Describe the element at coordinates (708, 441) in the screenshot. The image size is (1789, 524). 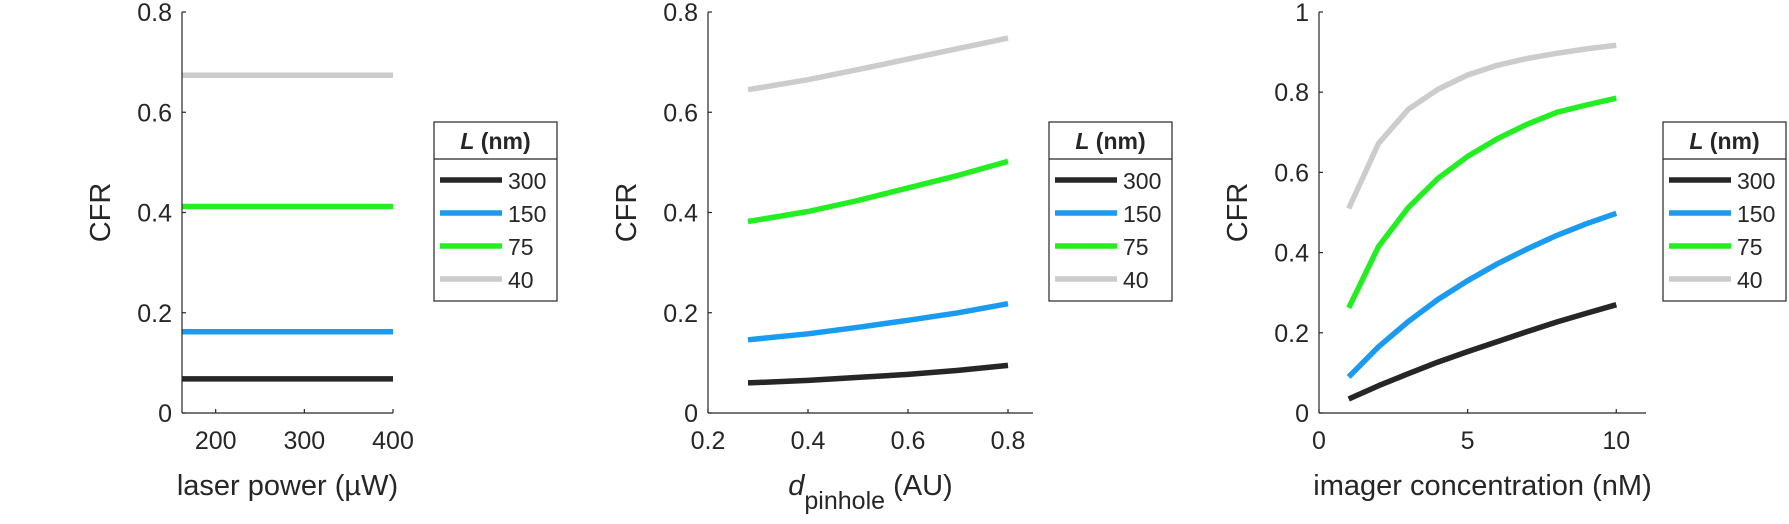
I see `x-tick-label: 0.2` at that location.